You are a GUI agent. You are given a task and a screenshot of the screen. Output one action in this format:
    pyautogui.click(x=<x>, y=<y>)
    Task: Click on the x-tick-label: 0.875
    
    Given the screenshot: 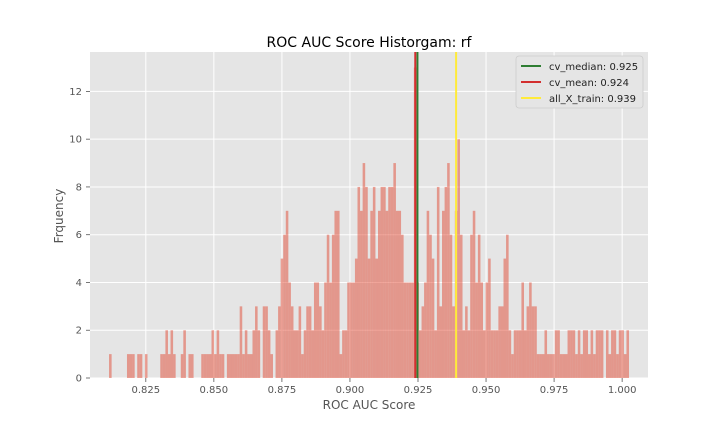 What is the action you would take?
    pyautogui.click(x=282, y=390)
    